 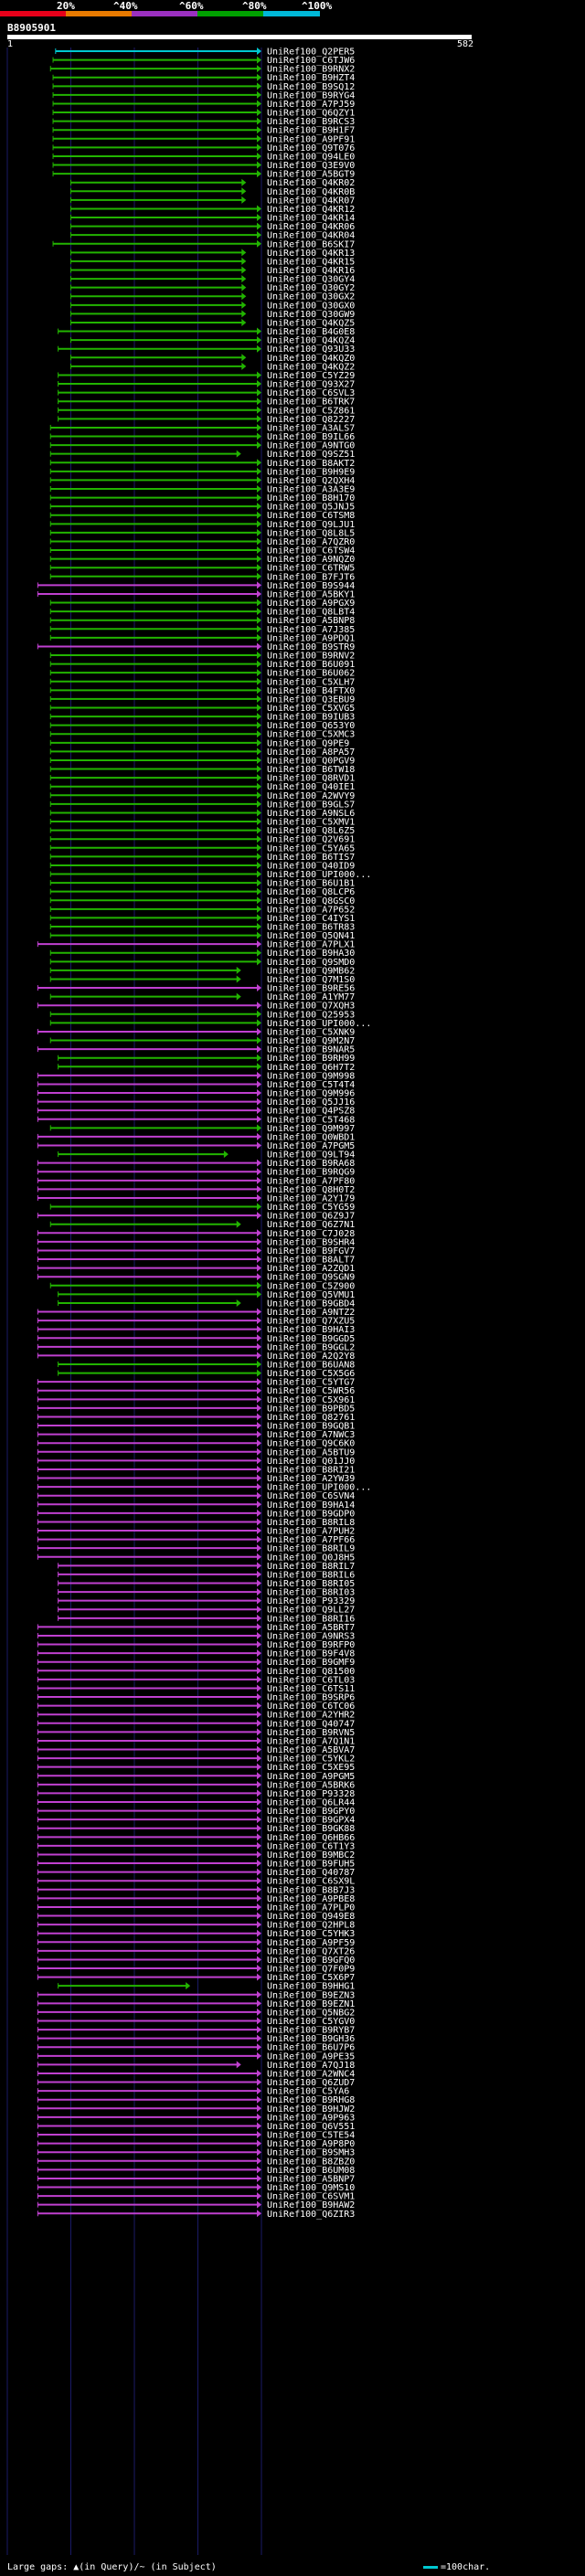 I want to click on hit-label: UniRef100_B4G0E8, so click(x=311, y=332).